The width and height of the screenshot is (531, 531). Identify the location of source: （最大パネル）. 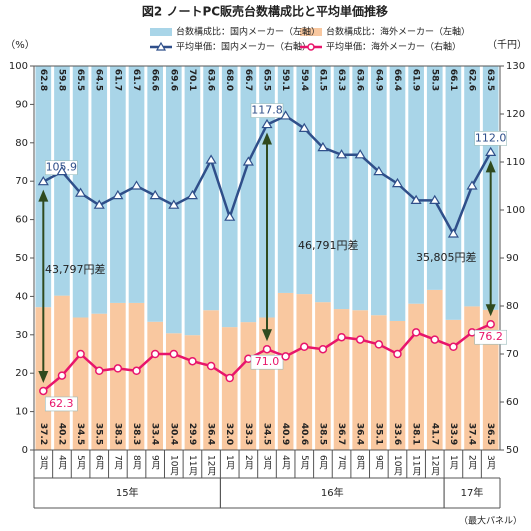
(490, 521).